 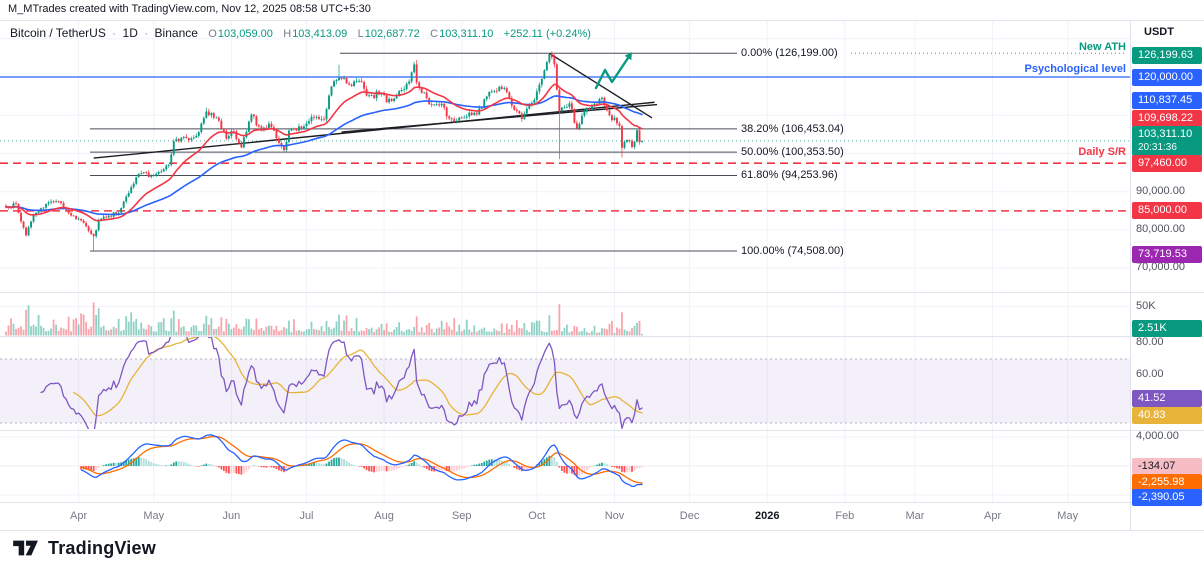 What do you see at coordinates (26, 548) in the screenshot?
I see `tradingview-logo-icon` at bounding box center [26, 548].